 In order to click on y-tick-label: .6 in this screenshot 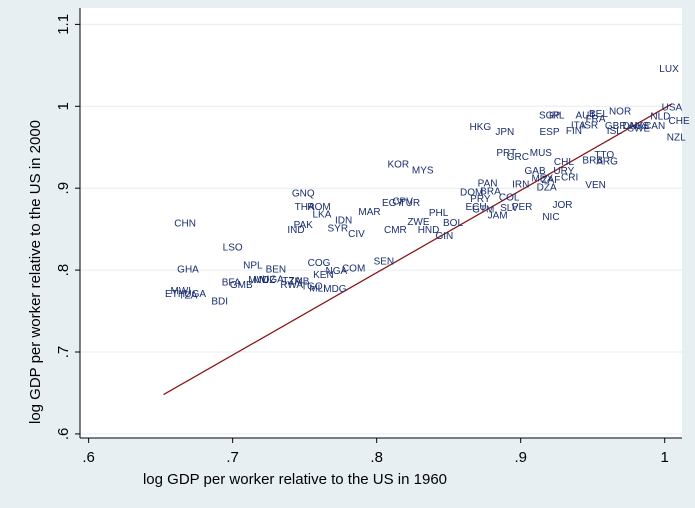, I will do `click(63, 434)`.